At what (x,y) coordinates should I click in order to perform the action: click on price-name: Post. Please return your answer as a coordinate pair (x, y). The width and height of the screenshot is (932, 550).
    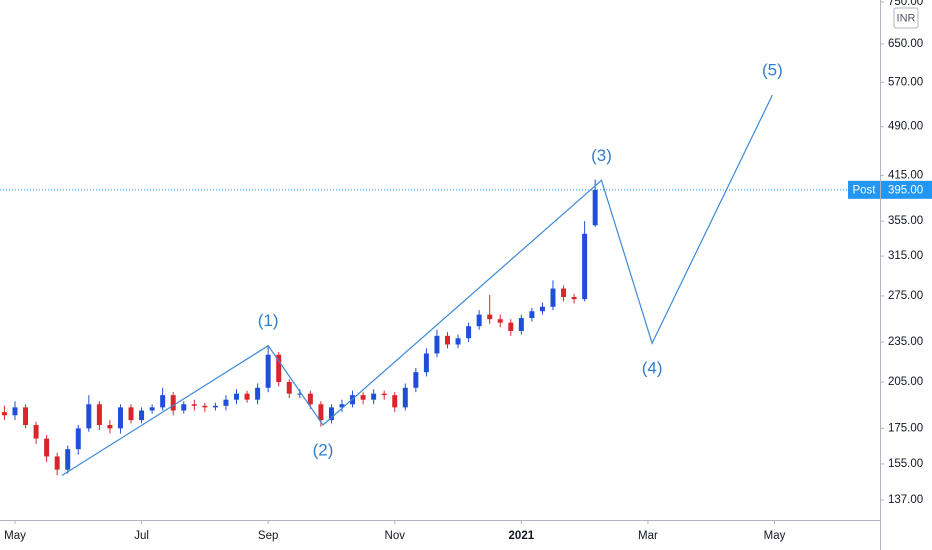
    Looking at the image, I should click on (864, 190).